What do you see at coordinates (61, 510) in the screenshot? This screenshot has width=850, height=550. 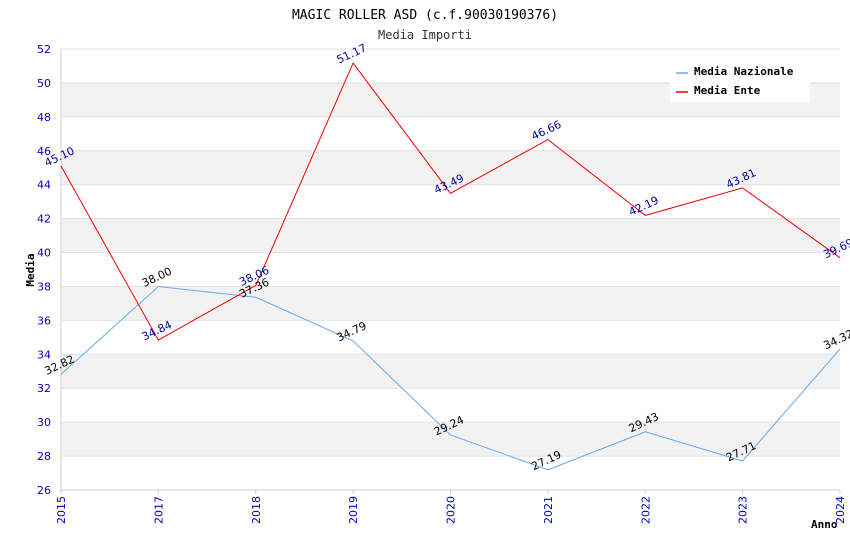 I see `x-tick-label: 2015` at bounding box center [61, 510].